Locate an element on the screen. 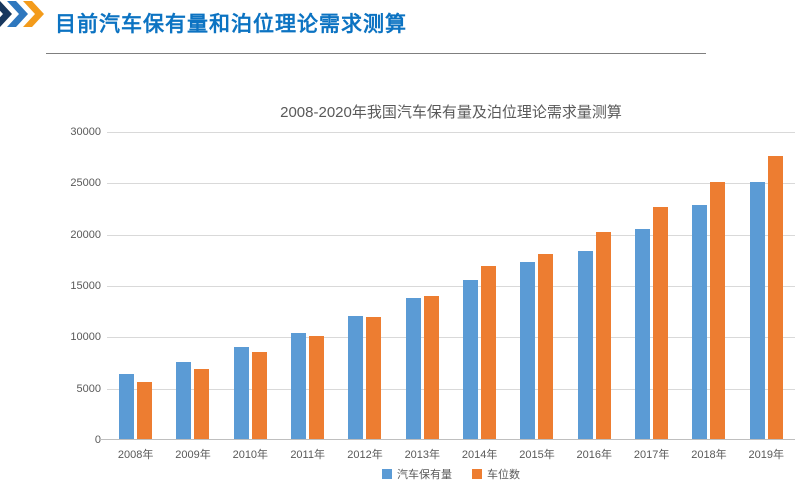 The image size is (803, 484). x-tick-label: 2015年 is located at coordinates (537, 455).